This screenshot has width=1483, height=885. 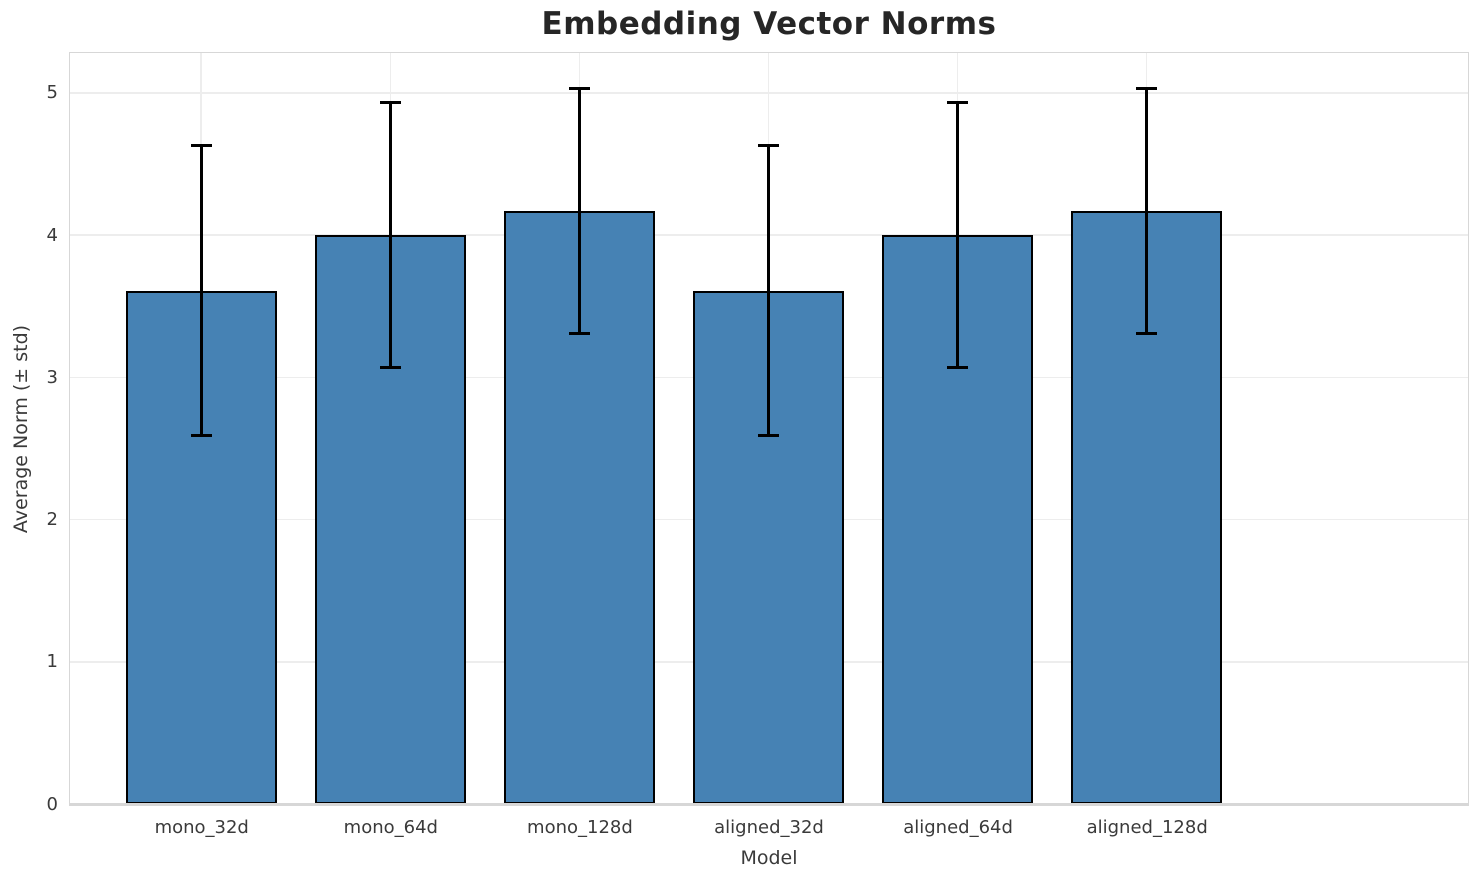 What do you see at coordinates (1147, 827) in the screenshot?
I see `xtick-label-aligned_128d: aligned_128d` at bounding box center [1147, 827].